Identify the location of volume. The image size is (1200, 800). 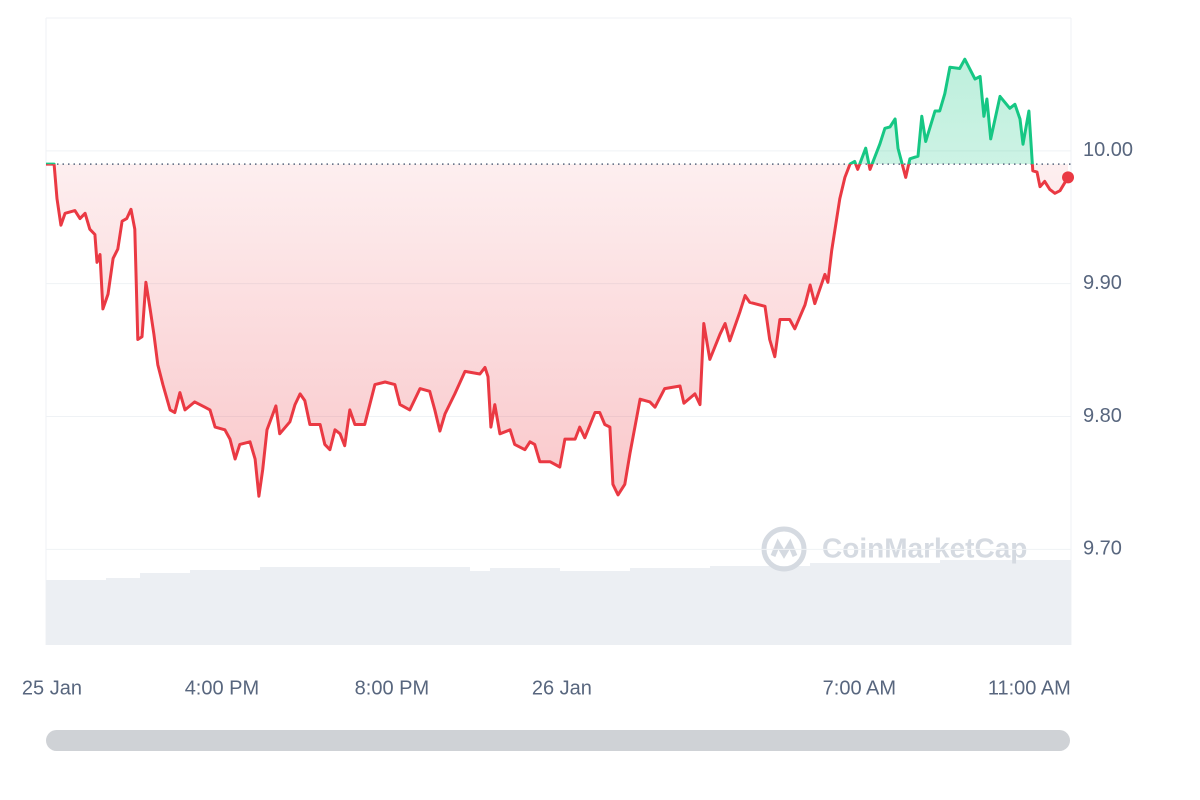
(558, 602).